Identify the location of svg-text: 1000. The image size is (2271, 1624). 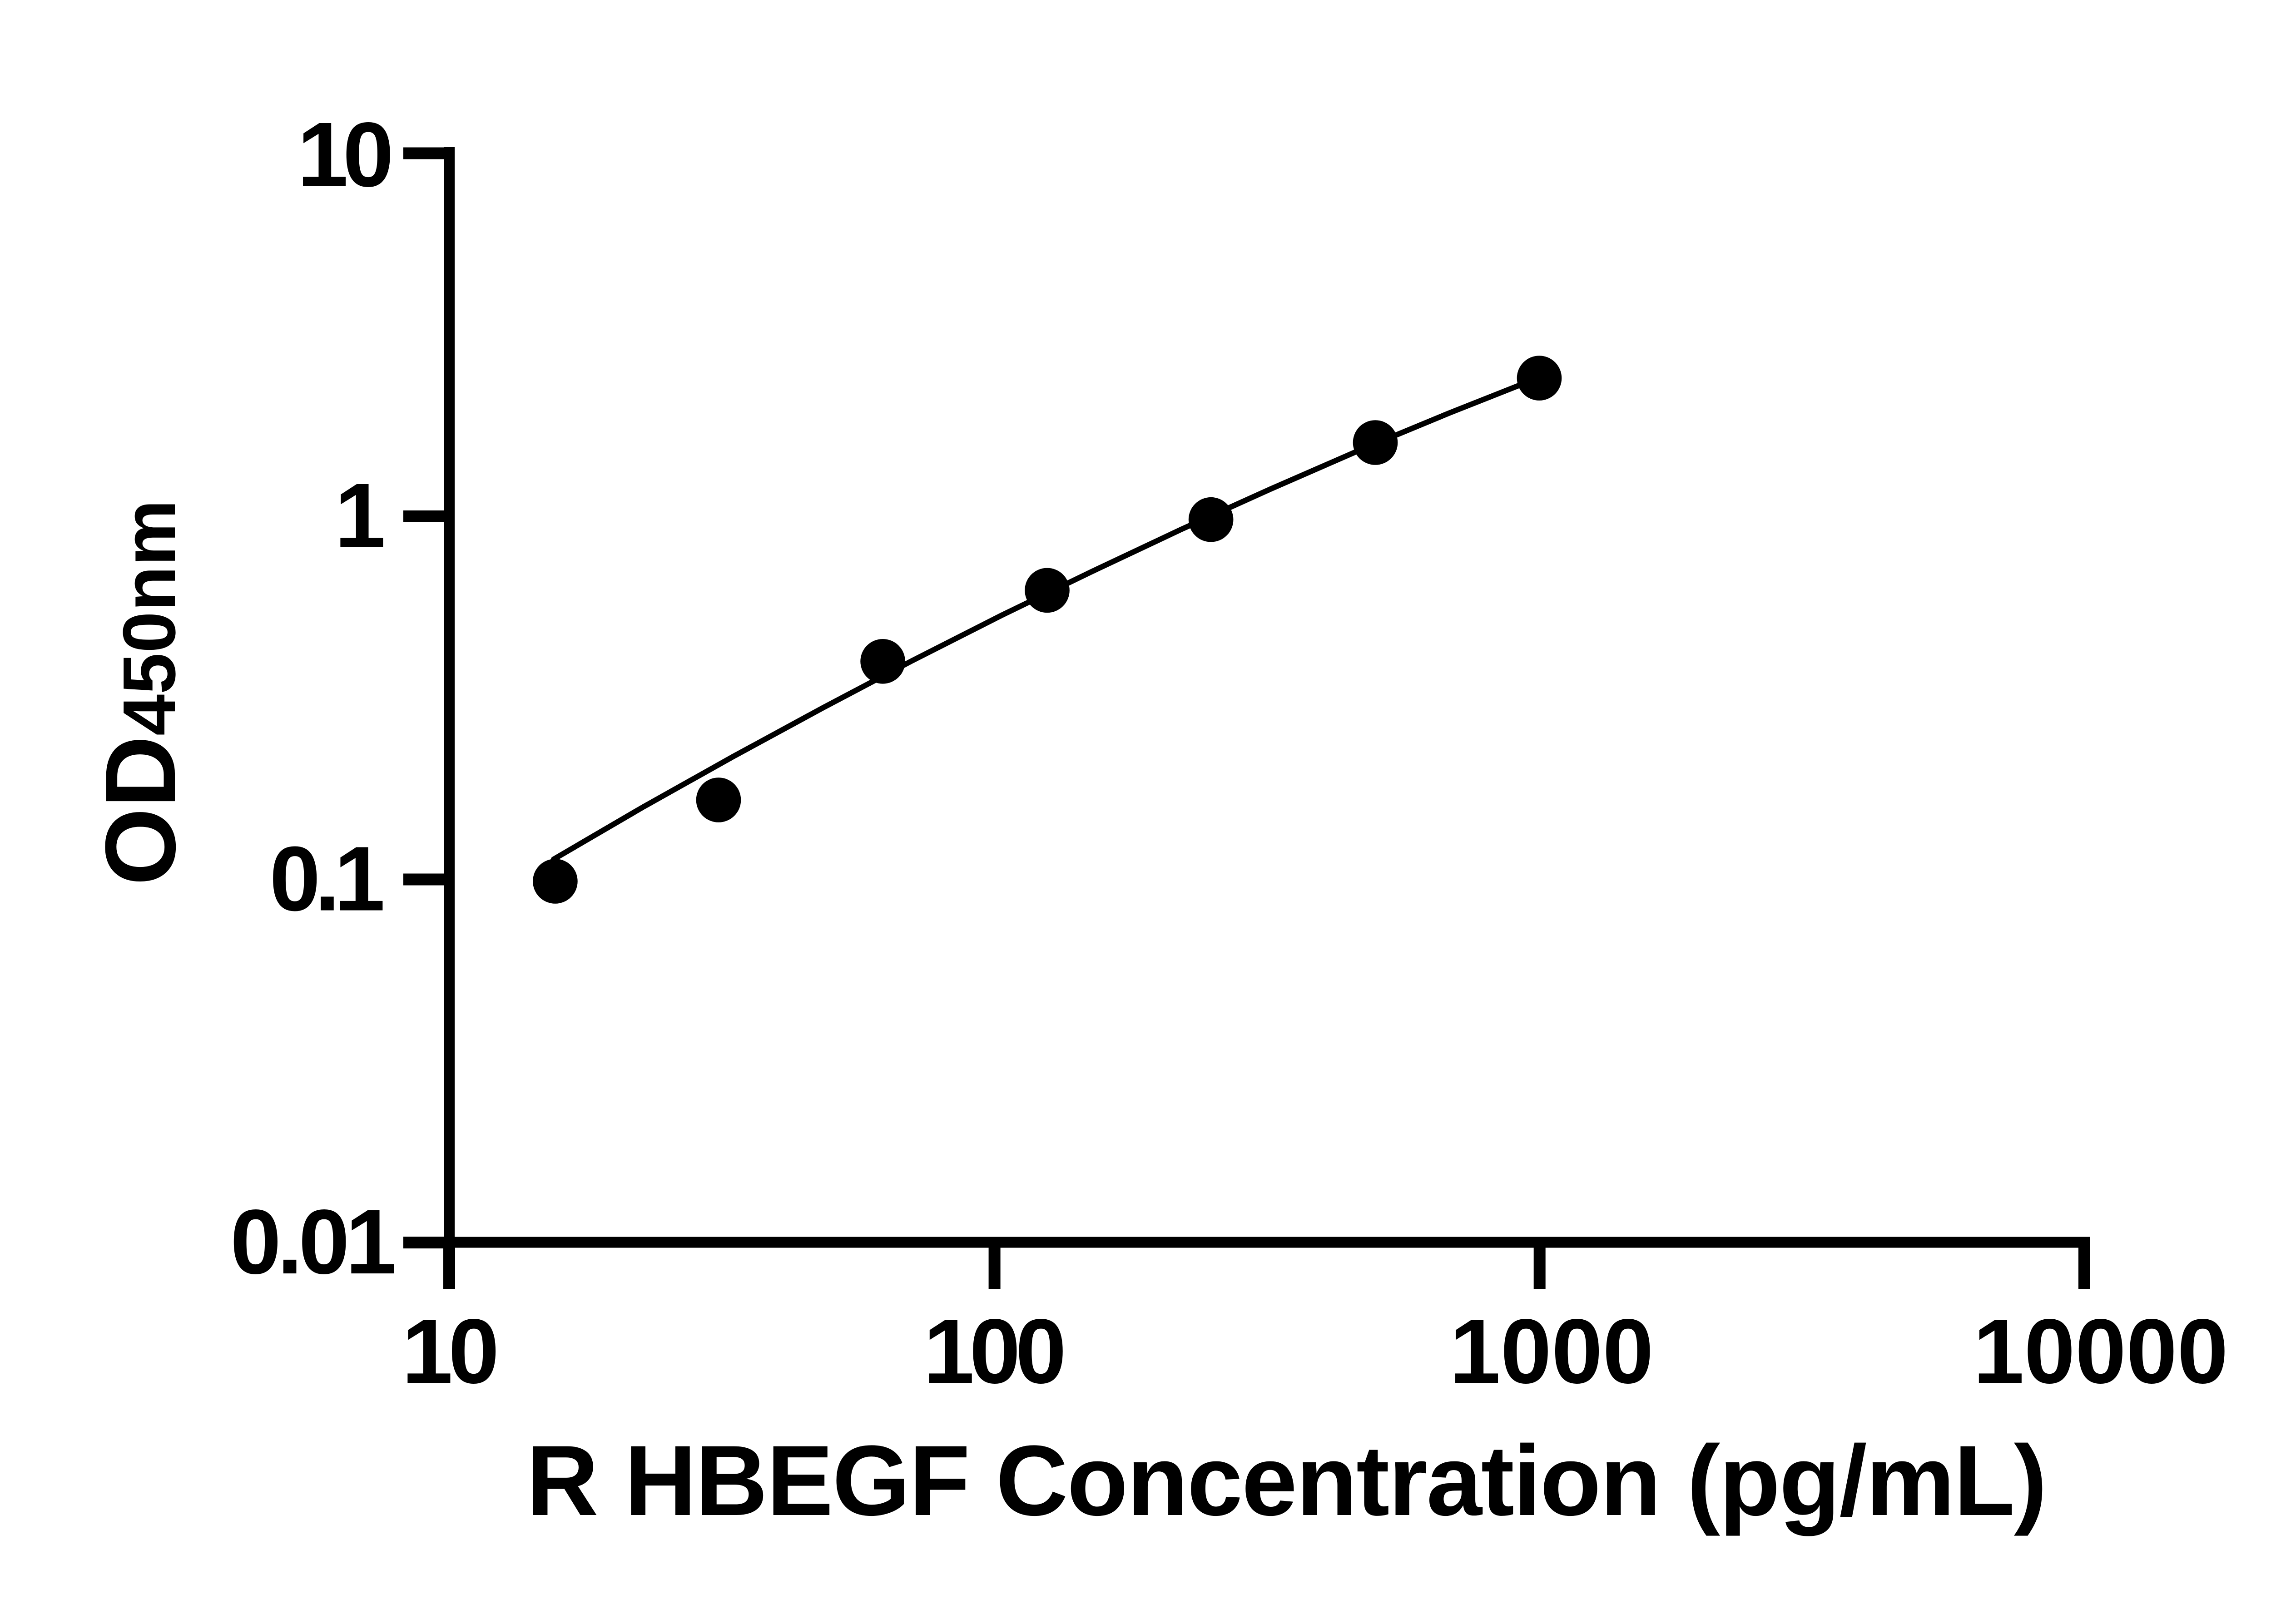
(1551, 1351).